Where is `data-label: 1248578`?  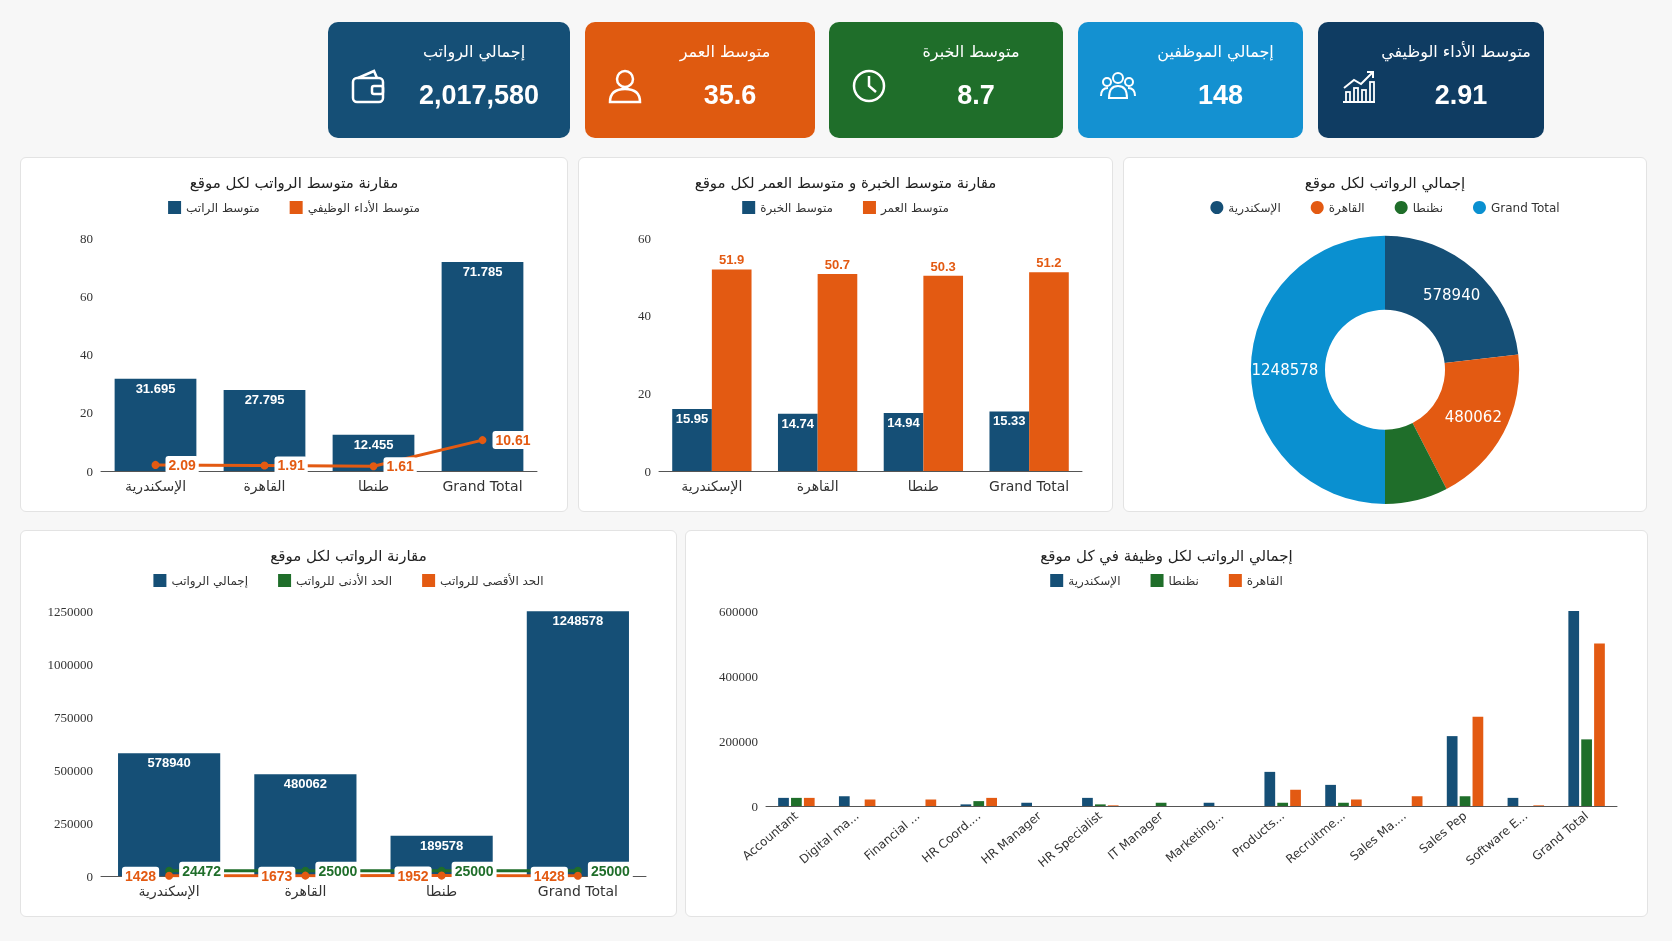
data-label: 1248578 is located at coordinates (1285, 369).